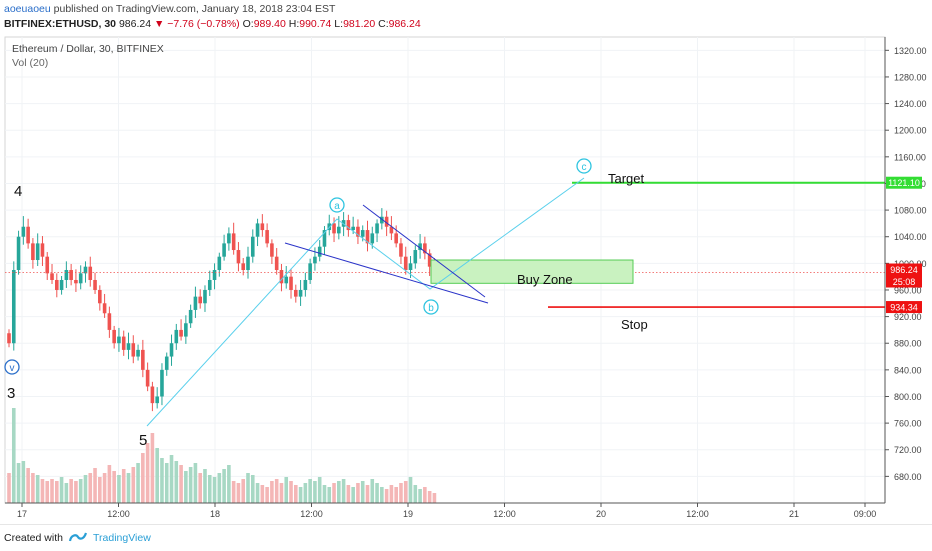 Image resolution: width=932 pixels, height=551 pixels. I want to click on wave-b-label: b, so click(431, 308).